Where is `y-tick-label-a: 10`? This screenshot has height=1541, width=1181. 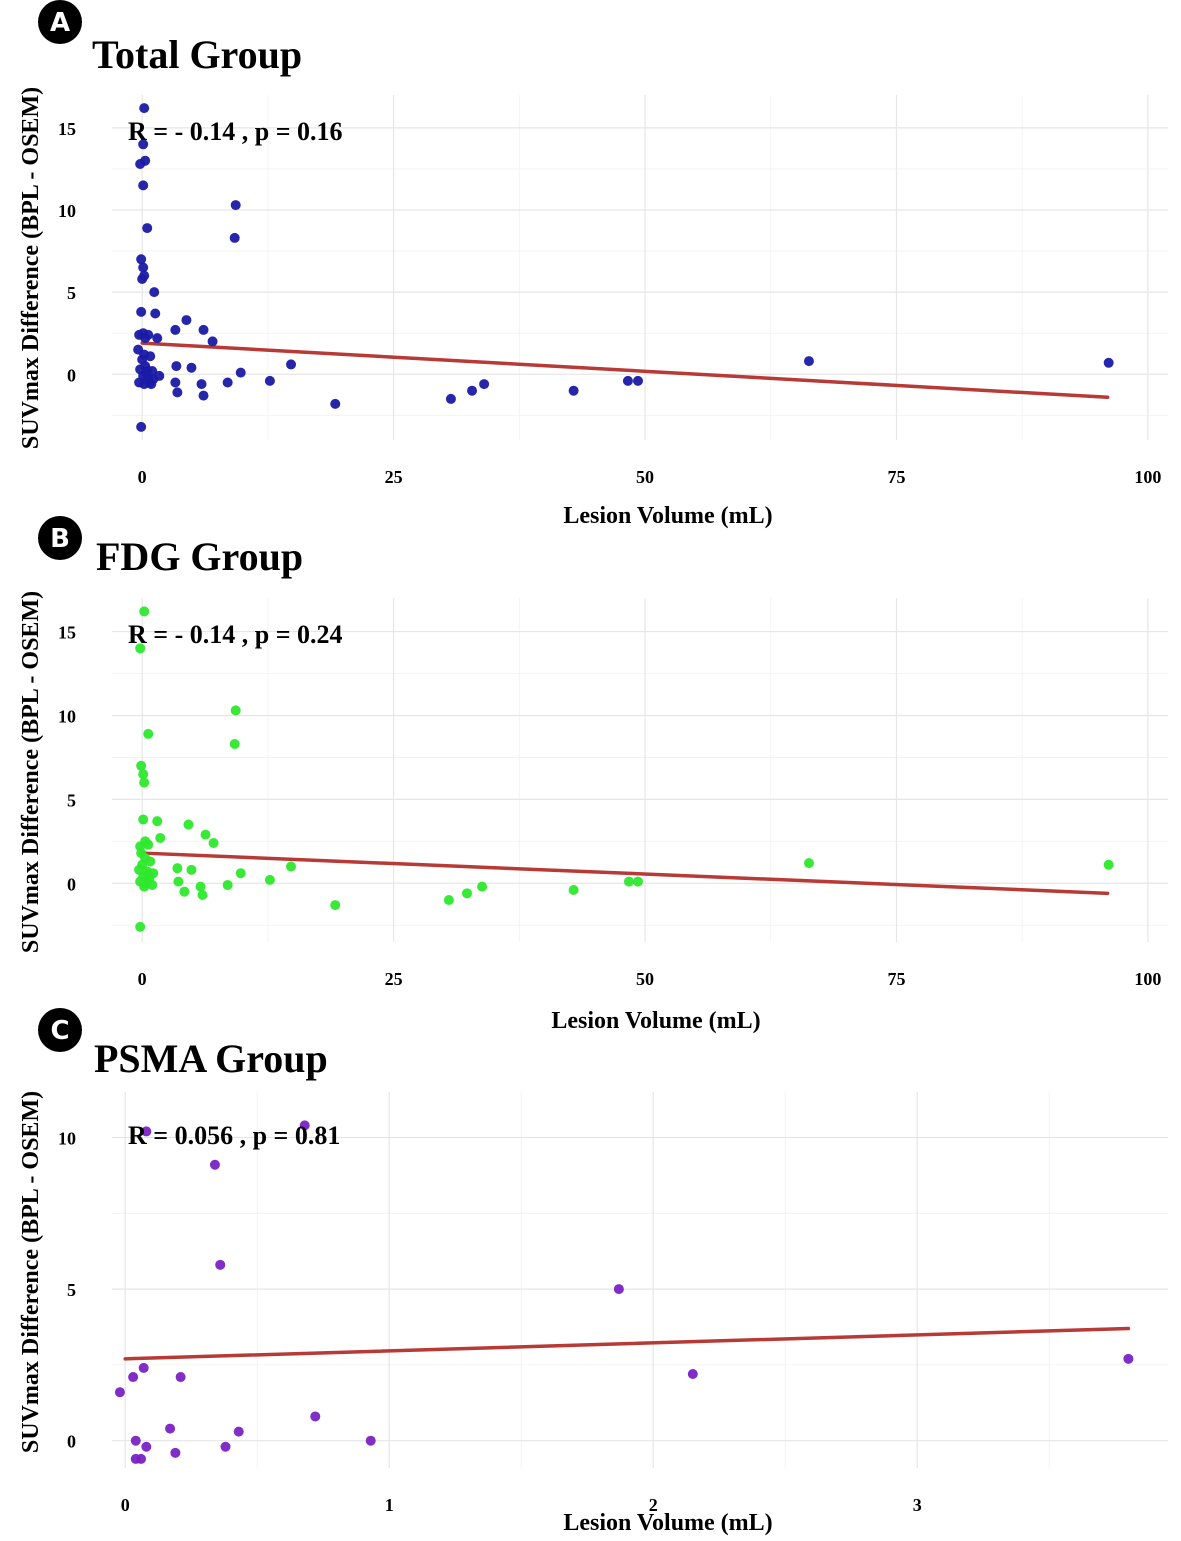
y-tick-label-a: 10 is located at coordinates (67, 211).